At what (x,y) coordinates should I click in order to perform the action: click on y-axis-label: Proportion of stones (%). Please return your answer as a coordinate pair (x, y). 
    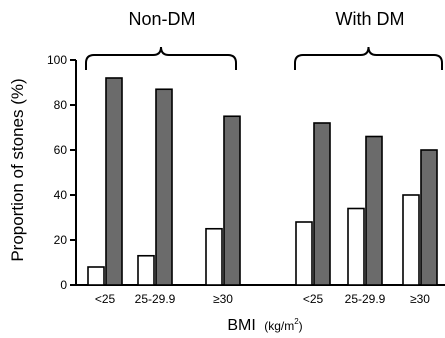
    Looking at the image, I should click on (17, 169).